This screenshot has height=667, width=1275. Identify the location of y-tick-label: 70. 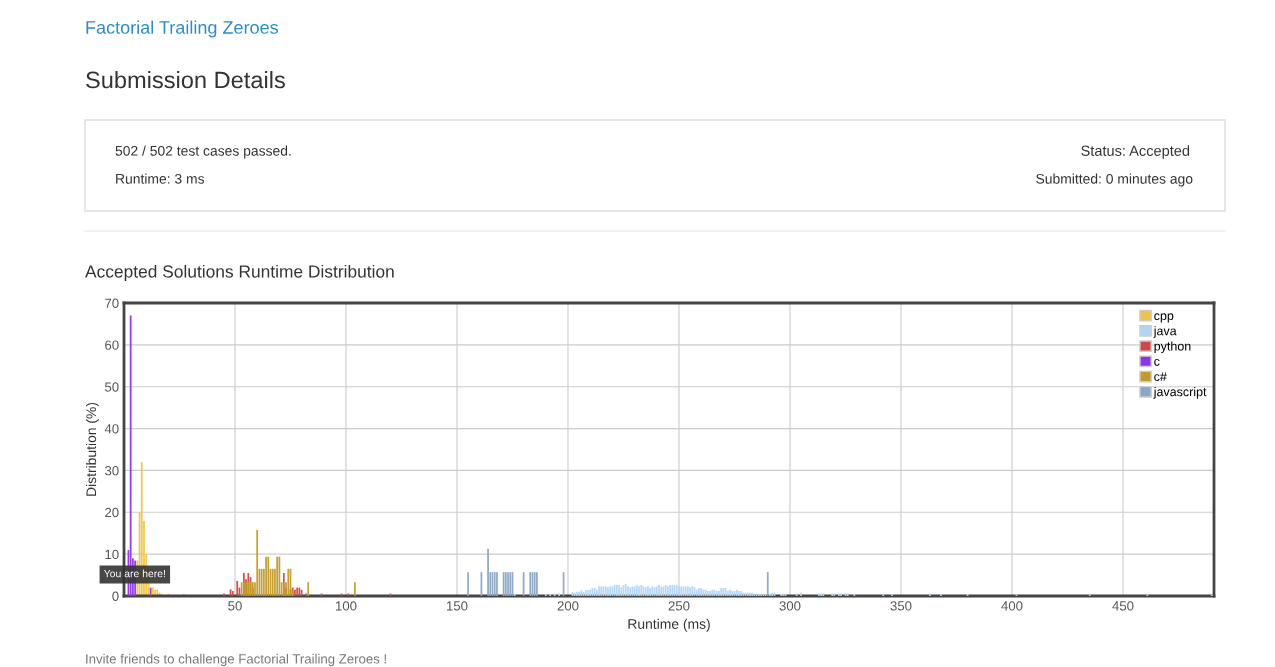
(112, 303).